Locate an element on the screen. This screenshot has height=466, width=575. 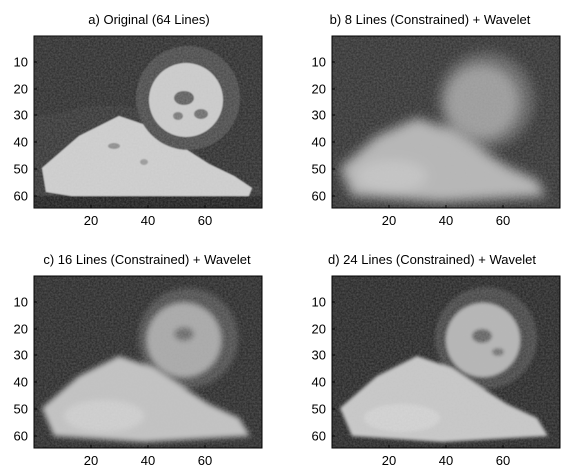
panel-b-image is located at coordinates (446, 122).